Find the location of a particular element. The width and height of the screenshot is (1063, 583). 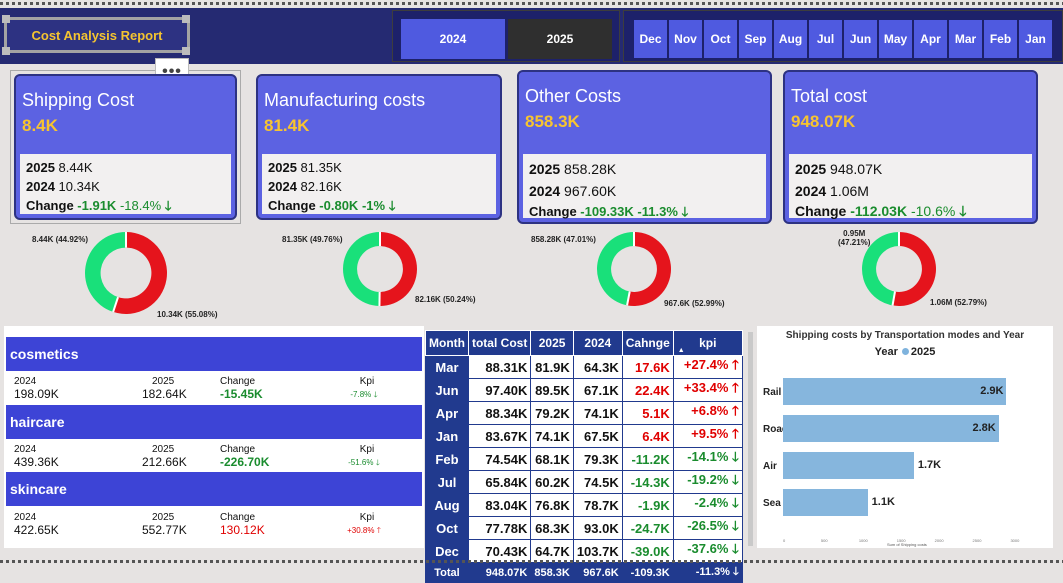

kpi-cell: +6.8% 🡑 is located at coordinates (707, 413).